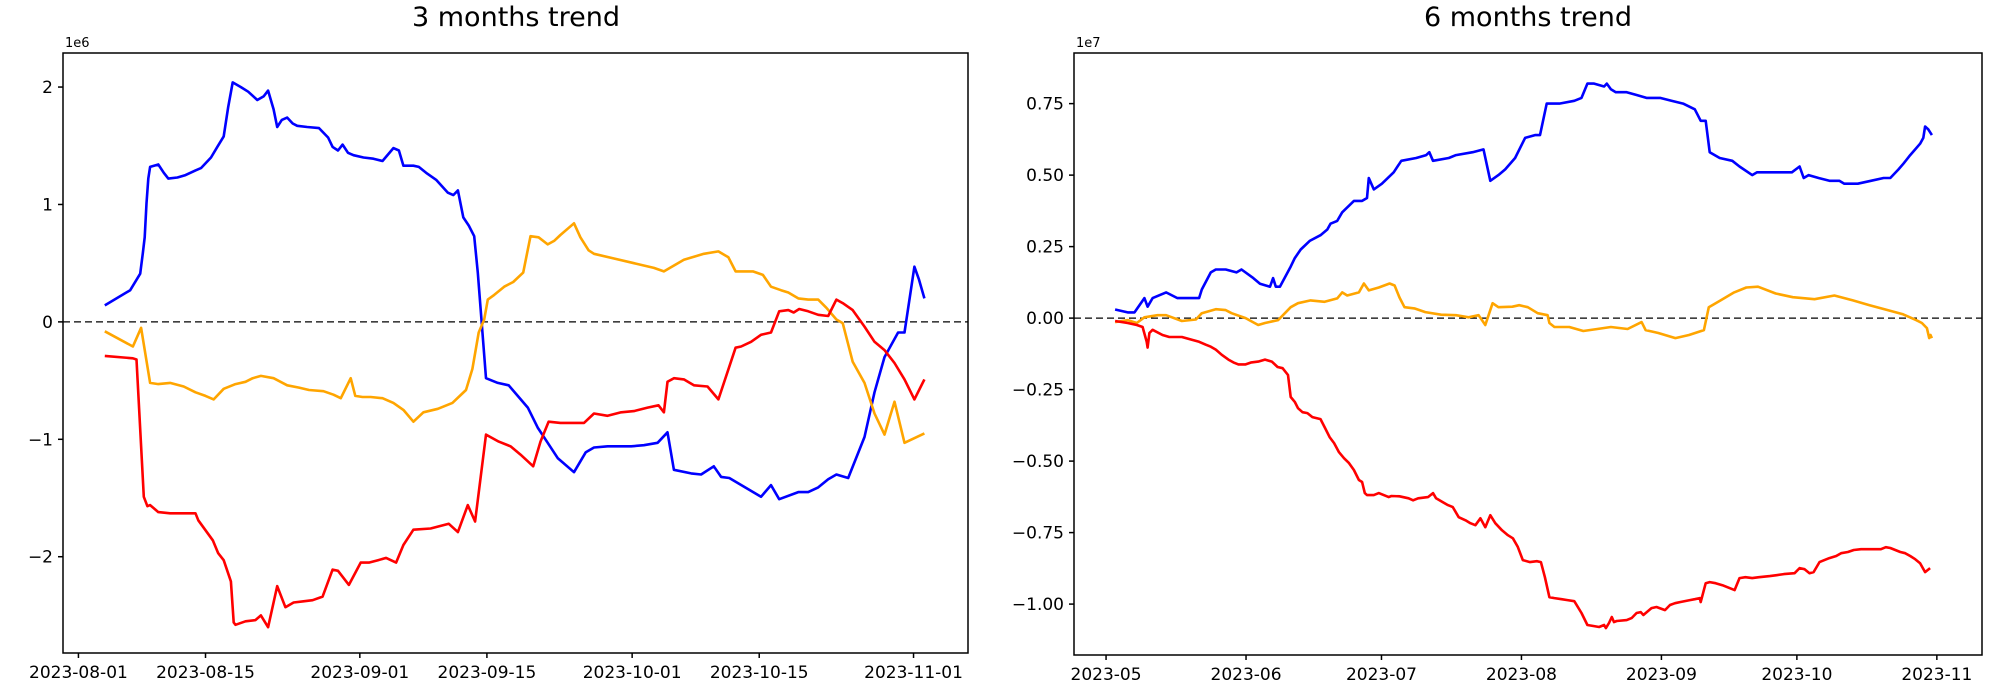 The width and height of the screenshot is (2000, 700). Describe the element at coordinates (1088, 43) in the screenshot. I see `axis-offset-label: 1e7` at that location.